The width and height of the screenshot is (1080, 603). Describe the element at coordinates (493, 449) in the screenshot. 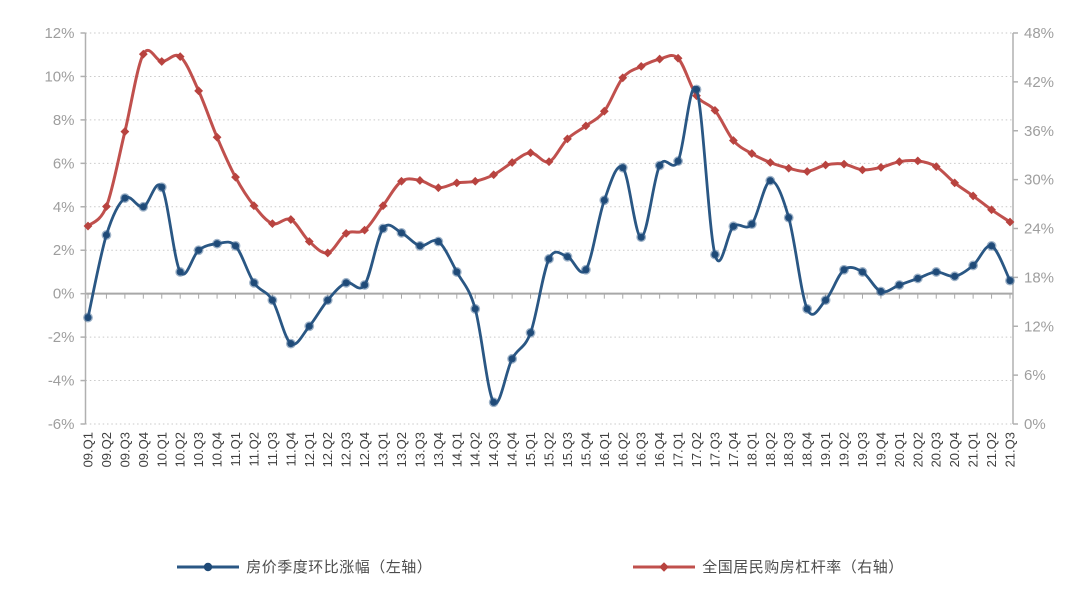

I see `x-axis-label: 14.Q3` at that location.